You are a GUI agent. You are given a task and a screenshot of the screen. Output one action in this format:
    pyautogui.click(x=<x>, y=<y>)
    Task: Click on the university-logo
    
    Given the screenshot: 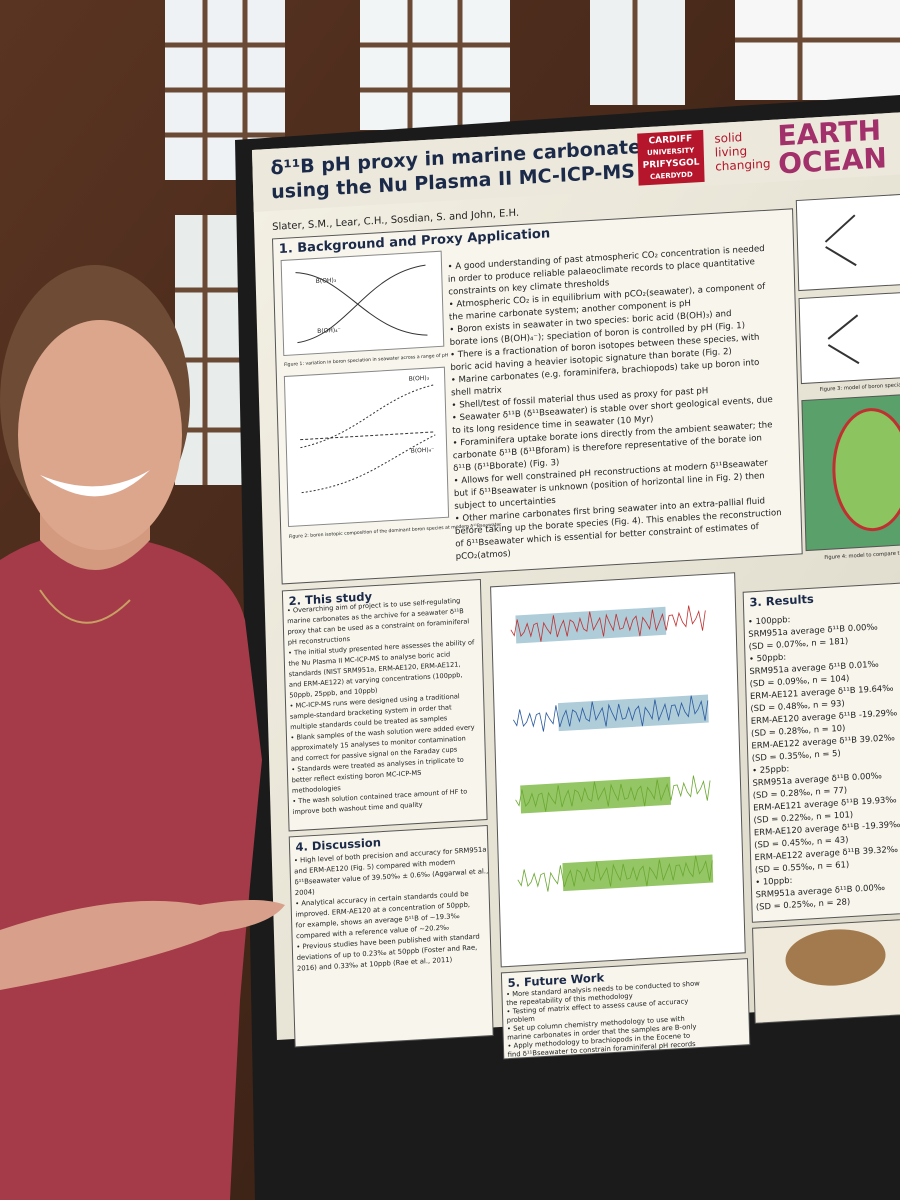 What is the action you would take?
    pyautogui.click(x=671, y=157)
    